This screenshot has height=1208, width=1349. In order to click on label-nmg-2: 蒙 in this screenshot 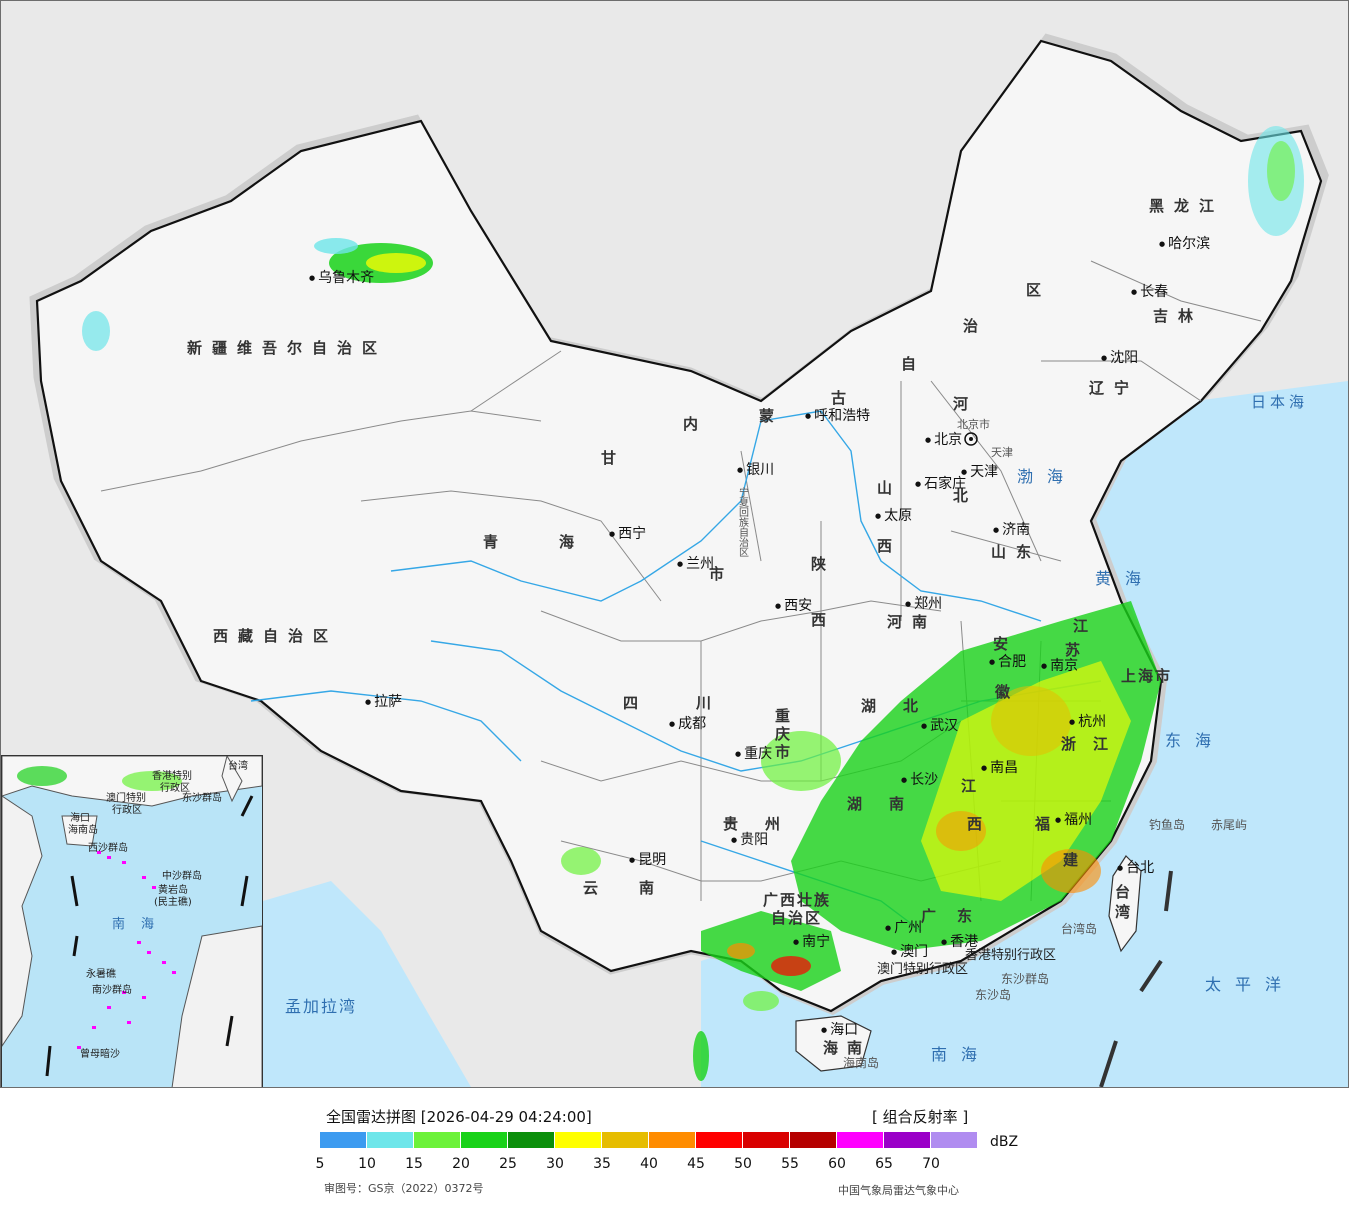, I will do `click(772, 416)`.